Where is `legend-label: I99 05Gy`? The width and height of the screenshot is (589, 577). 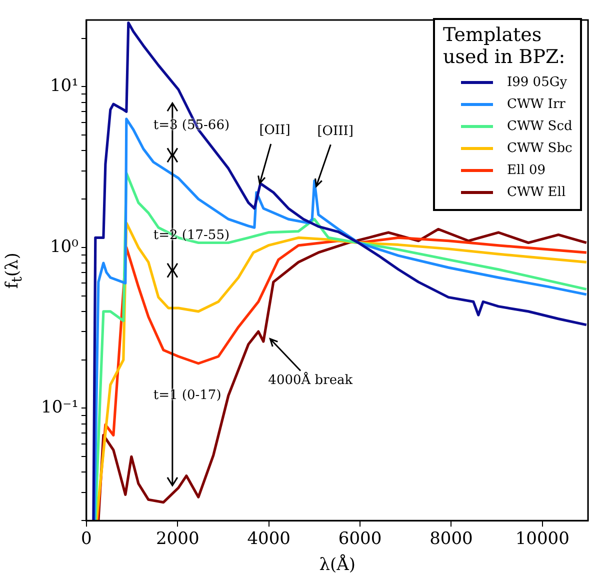 legend-label: I99 05Gy is located at coordinates (537, 82).